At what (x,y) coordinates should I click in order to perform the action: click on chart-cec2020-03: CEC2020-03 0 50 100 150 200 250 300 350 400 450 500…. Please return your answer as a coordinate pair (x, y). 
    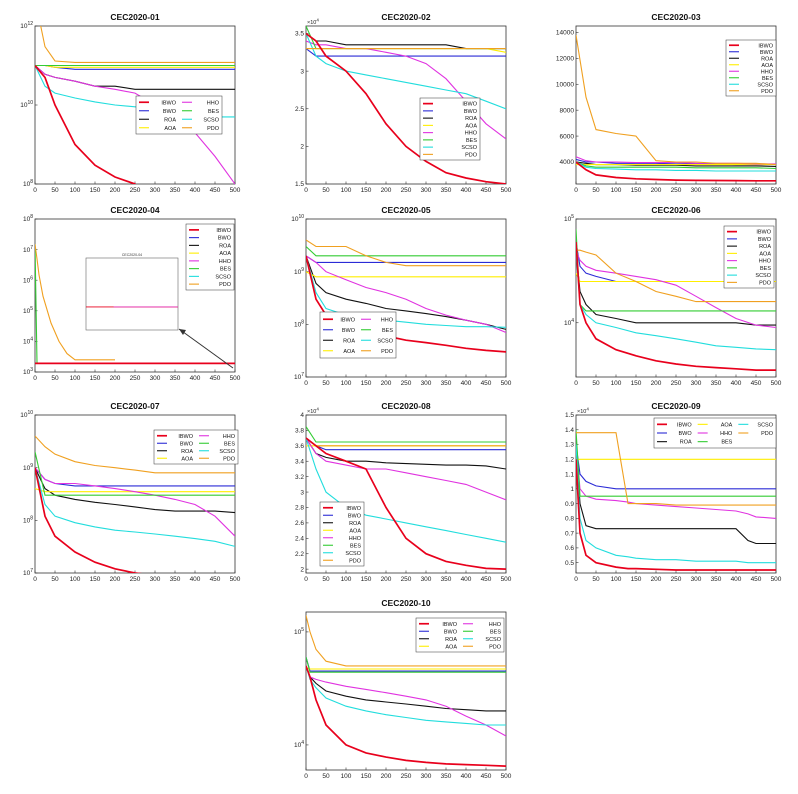
    Looking at the image, I should click on (669, 103).